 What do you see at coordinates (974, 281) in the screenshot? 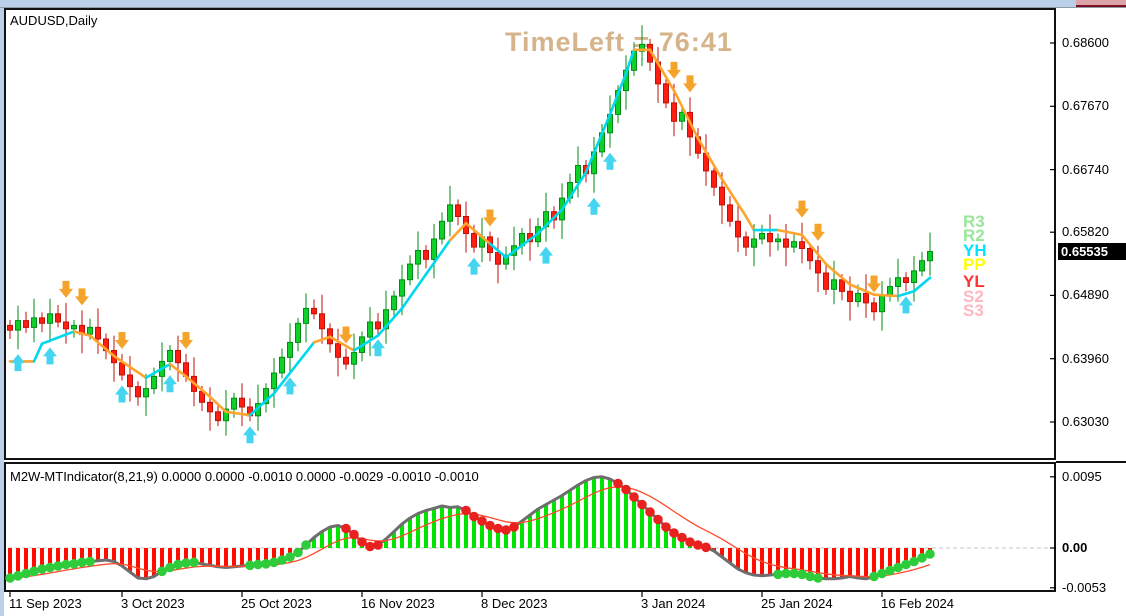
I see `pivot-label-yl: YL` at bounding box center [974, 281].